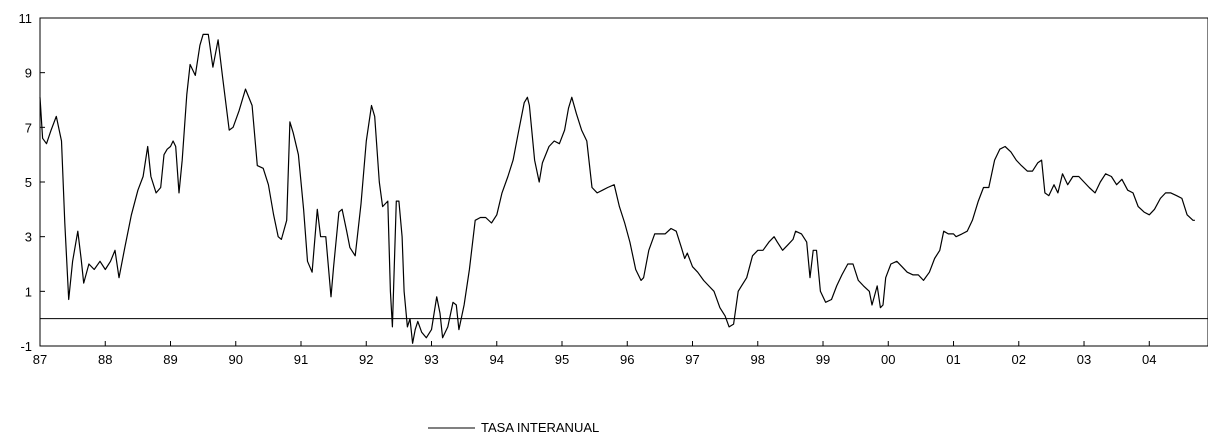  Describe the element at coordinates (1149, 359) in the screenshot. I see `x-tick-label: 04` at that location.